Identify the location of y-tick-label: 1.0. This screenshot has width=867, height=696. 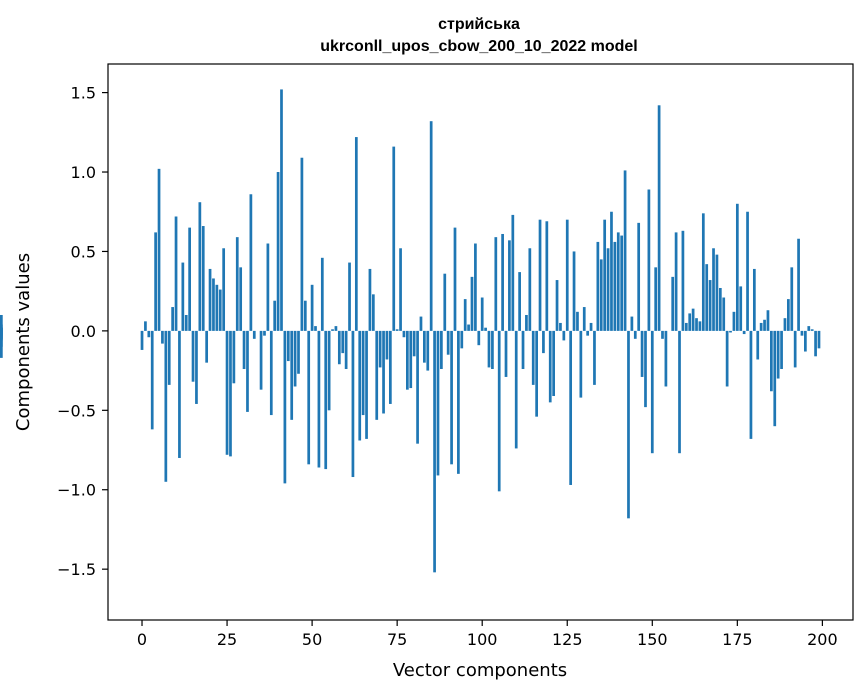
(83, 172).